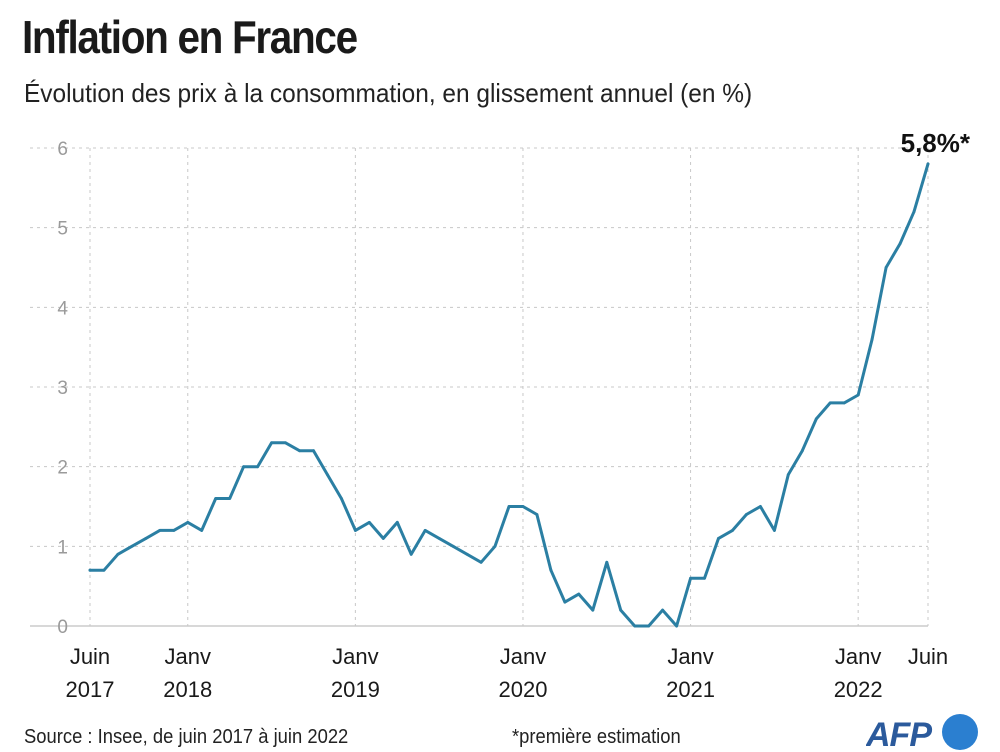 The image size is (1000, 752). I want to click on x-tick-year-2019-01: 2019, so click(355, 689).